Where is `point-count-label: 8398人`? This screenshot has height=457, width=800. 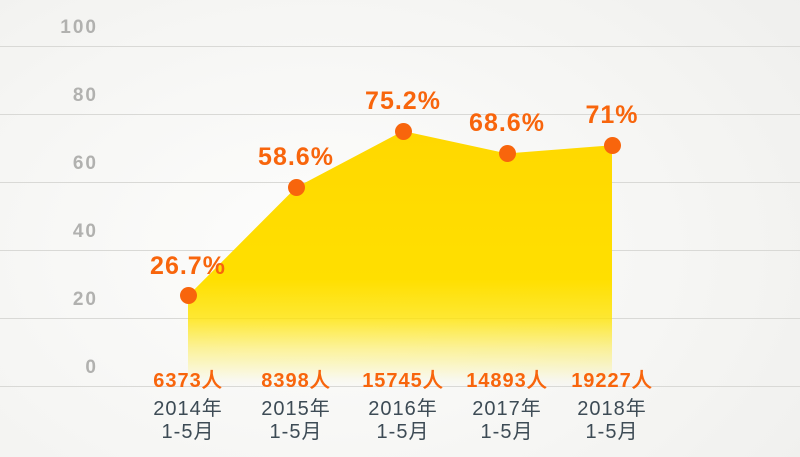 point-count-label: 8398人 is located at coordinates (296, 381).